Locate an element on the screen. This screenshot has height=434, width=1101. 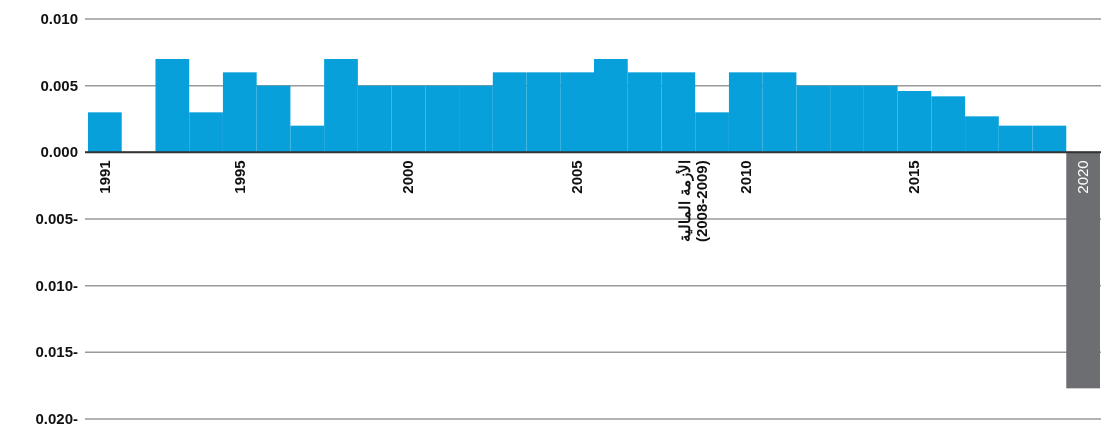
x-tick-label: 2020 is located at coordinates (1083, 177).